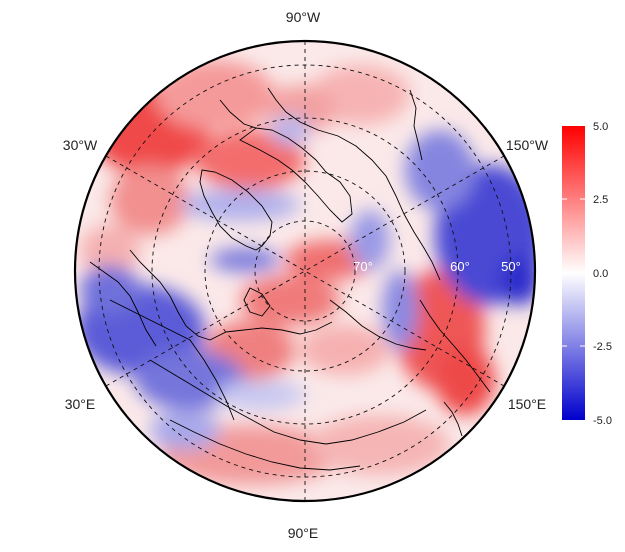  I want to click on lon-label-30e: 30°E, so click(80, 404).